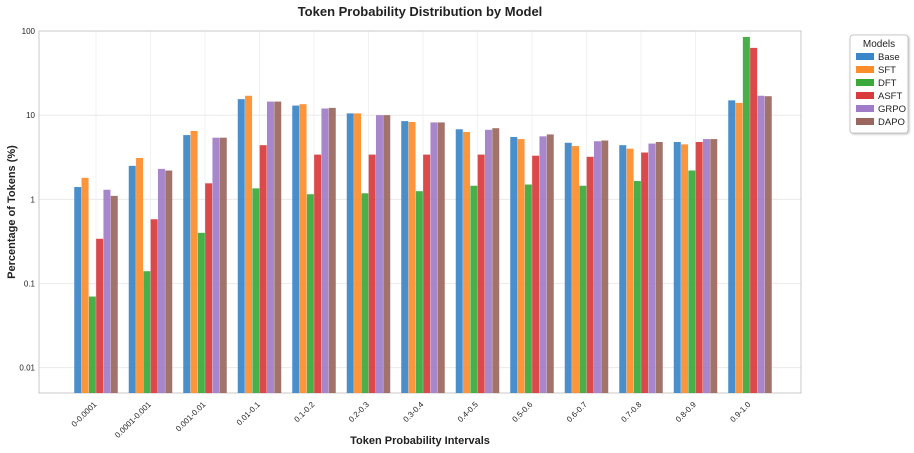  Describe the element at coordinates (891, 122) in the screenshot. I see `legend-label: DAPO` at that location.